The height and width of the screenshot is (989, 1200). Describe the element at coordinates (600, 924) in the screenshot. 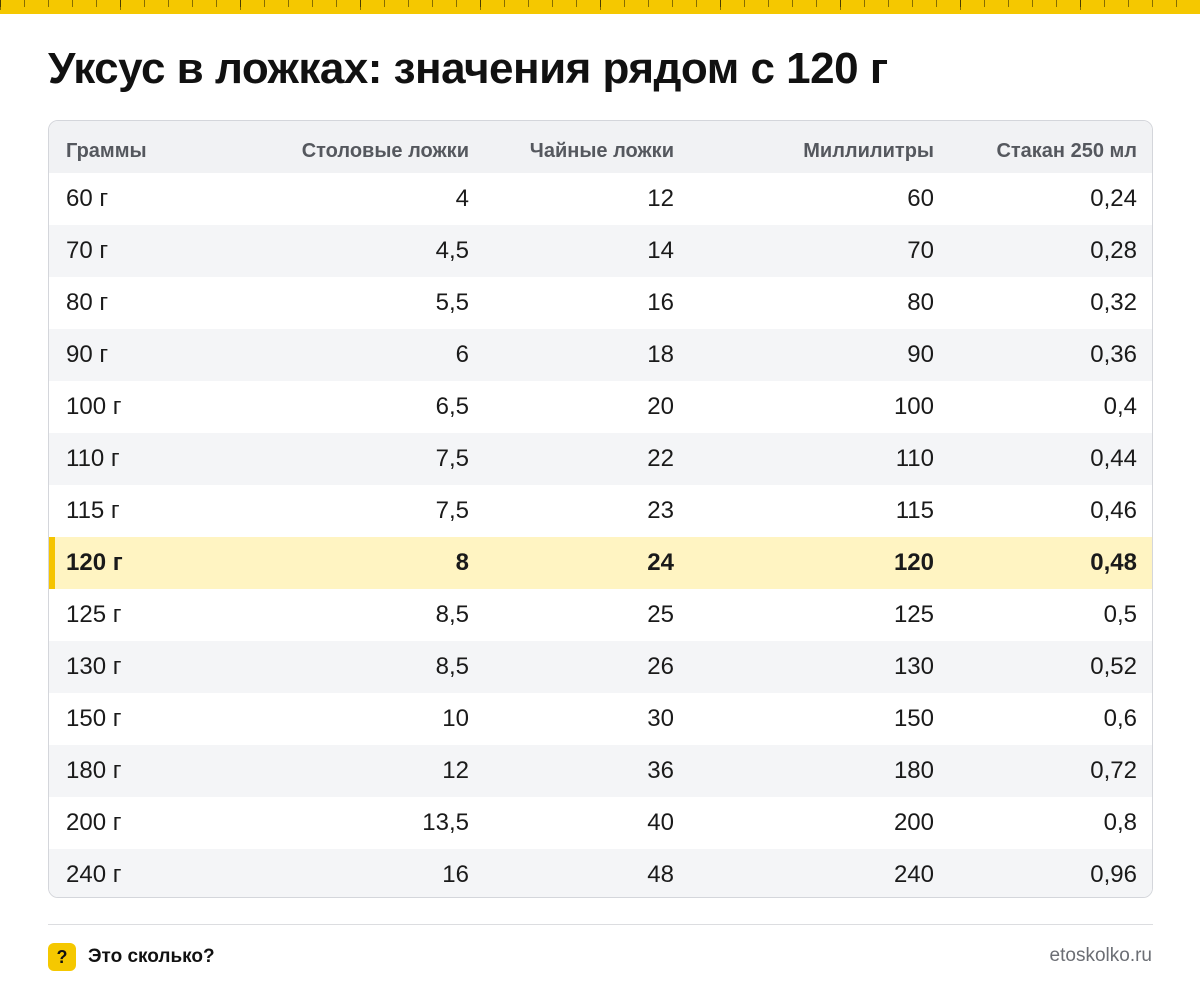

I see `footer-divider` at that location.